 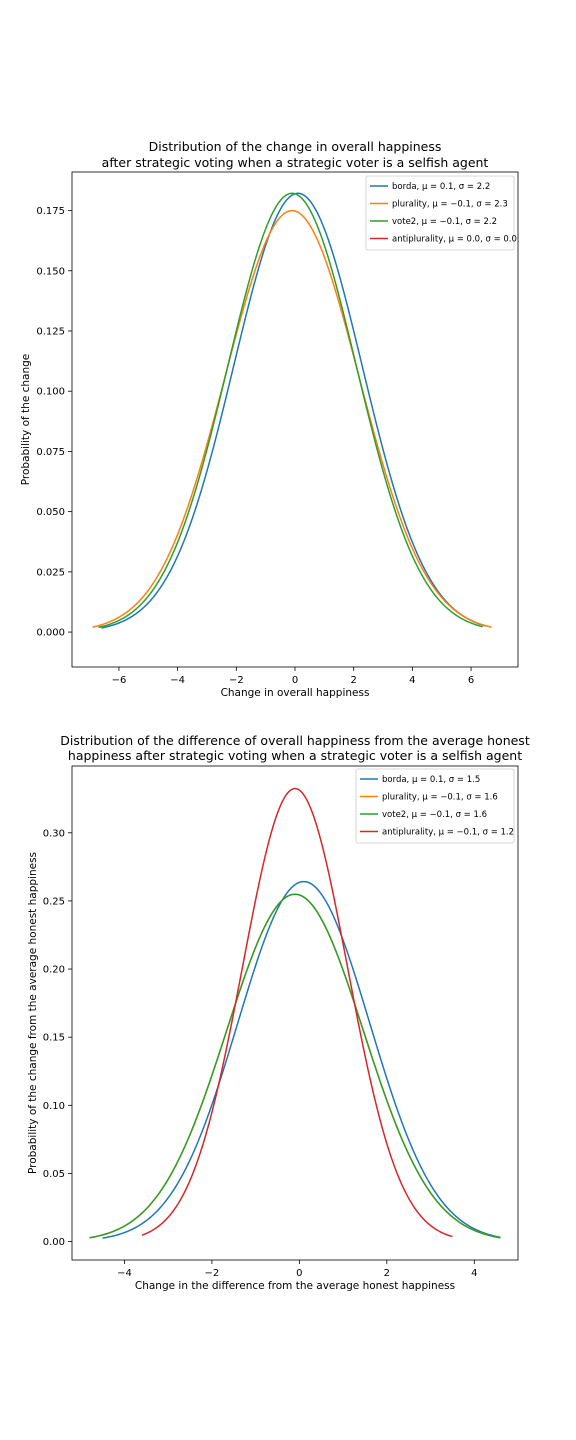 I want to click on legend-entry: plurality, μ = −0.1, σ = 2.3, so click(x=450, y=205).